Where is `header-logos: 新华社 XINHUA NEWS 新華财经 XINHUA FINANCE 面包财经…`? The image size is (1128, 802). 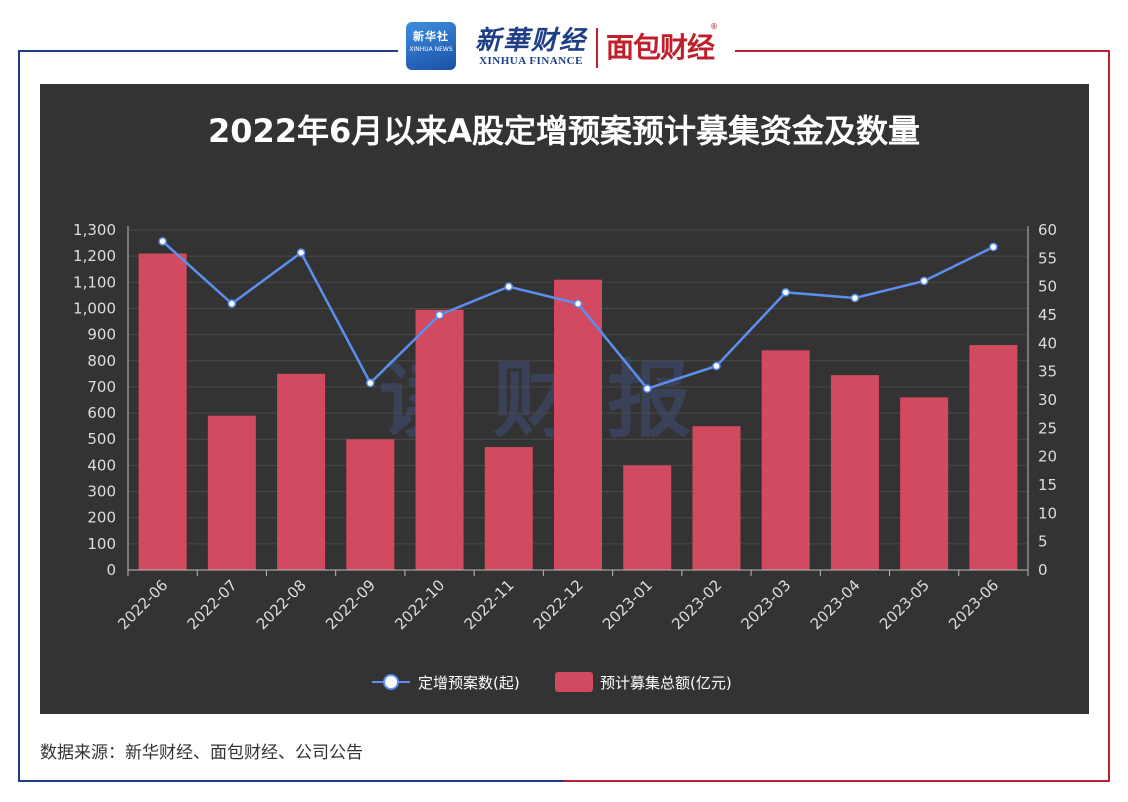 header-logos: 新华社 XINHUA NEWS 新華财经 XINHUA FINANCE 面包财经… is located at coordinates (569, 45).